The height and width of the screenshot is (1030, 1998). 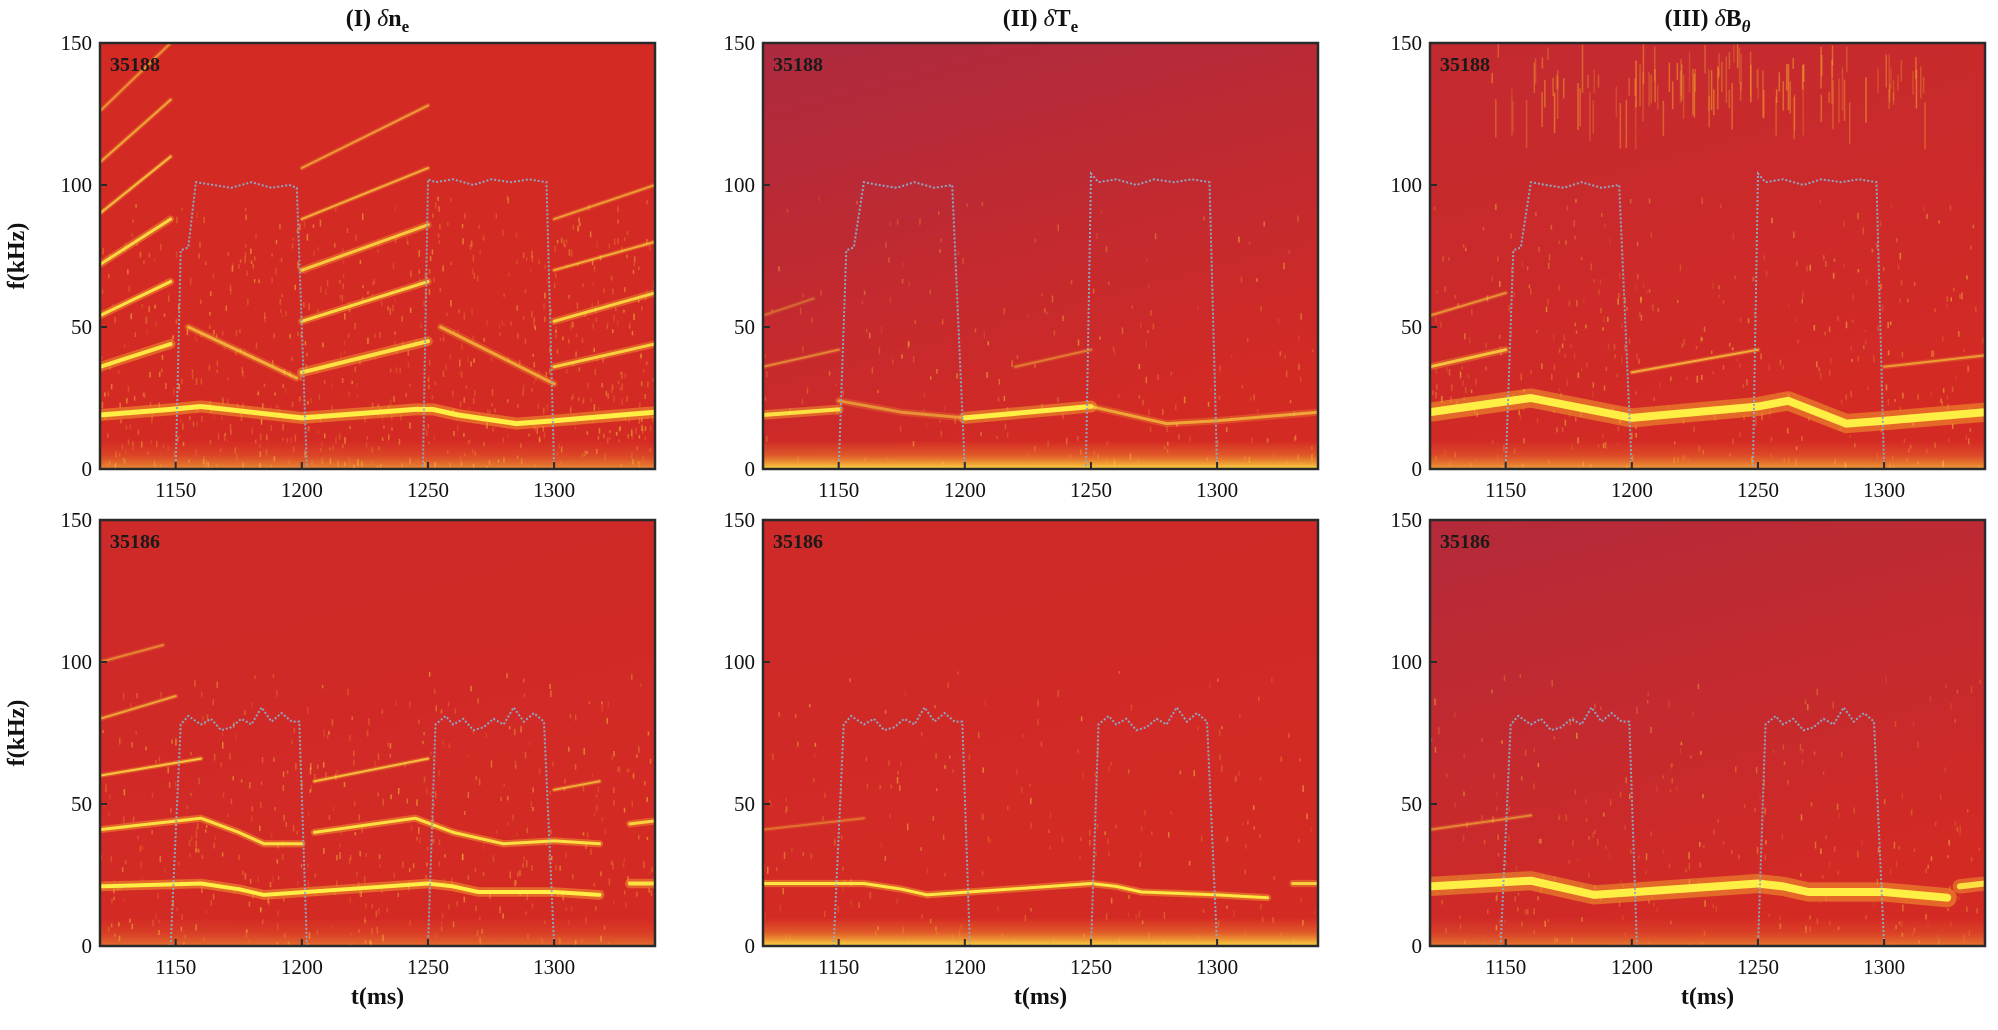 I want to click on panel-bt-35188: 35188 0 50 100 150 1150 1200 1250 1300, so click(x=1689, y=266).